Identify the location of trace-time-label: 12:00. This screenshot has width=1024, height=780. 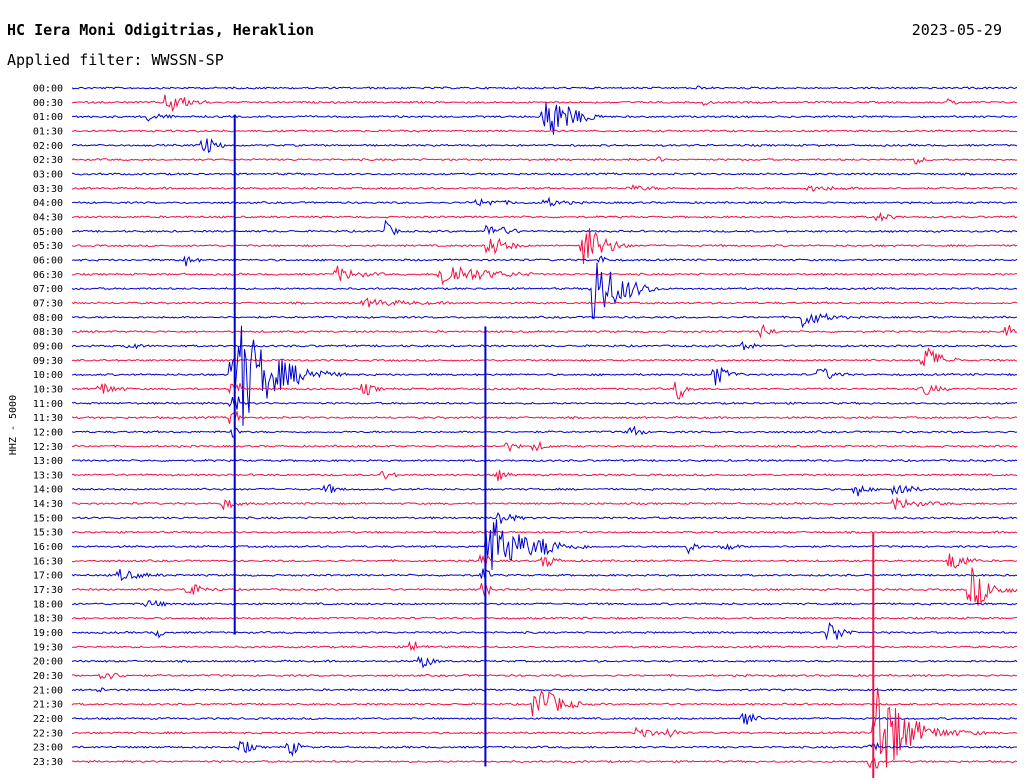
(48, 432).